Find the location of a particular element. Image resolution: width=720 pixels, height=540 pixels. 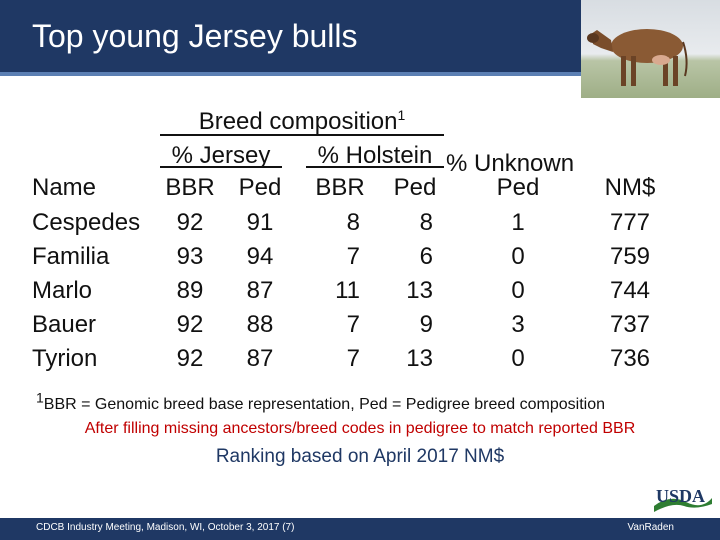

holstein-ped: 8 is located at coordinates (426, 222).